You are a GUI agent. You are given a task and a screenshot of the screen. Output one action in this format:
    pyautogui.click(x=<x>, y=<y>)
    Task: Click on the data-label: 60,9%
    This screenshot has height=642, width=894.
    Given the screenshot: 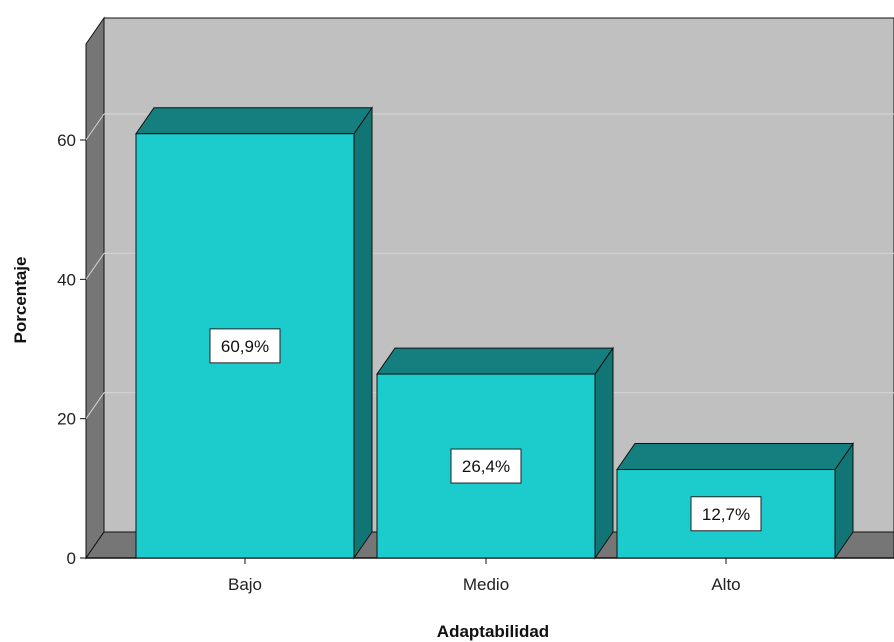 What is the action you would take?
    pyautogui.click(x=245, y=346)
    